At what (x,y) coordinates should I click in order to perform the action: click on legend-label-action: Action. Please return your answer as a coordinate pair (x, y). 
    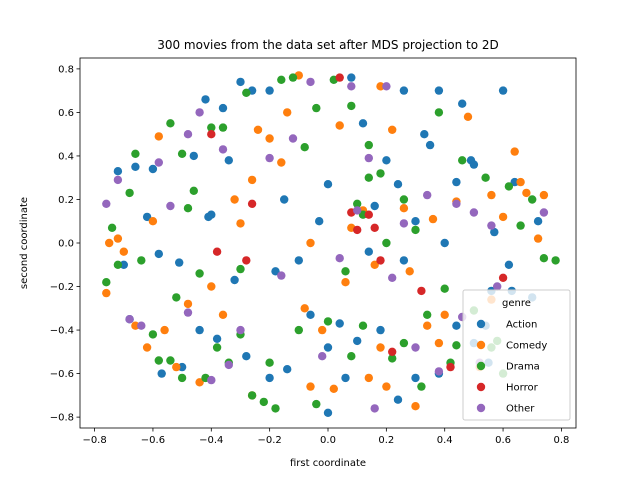
    Looking at the image, I should click on (521, 325).